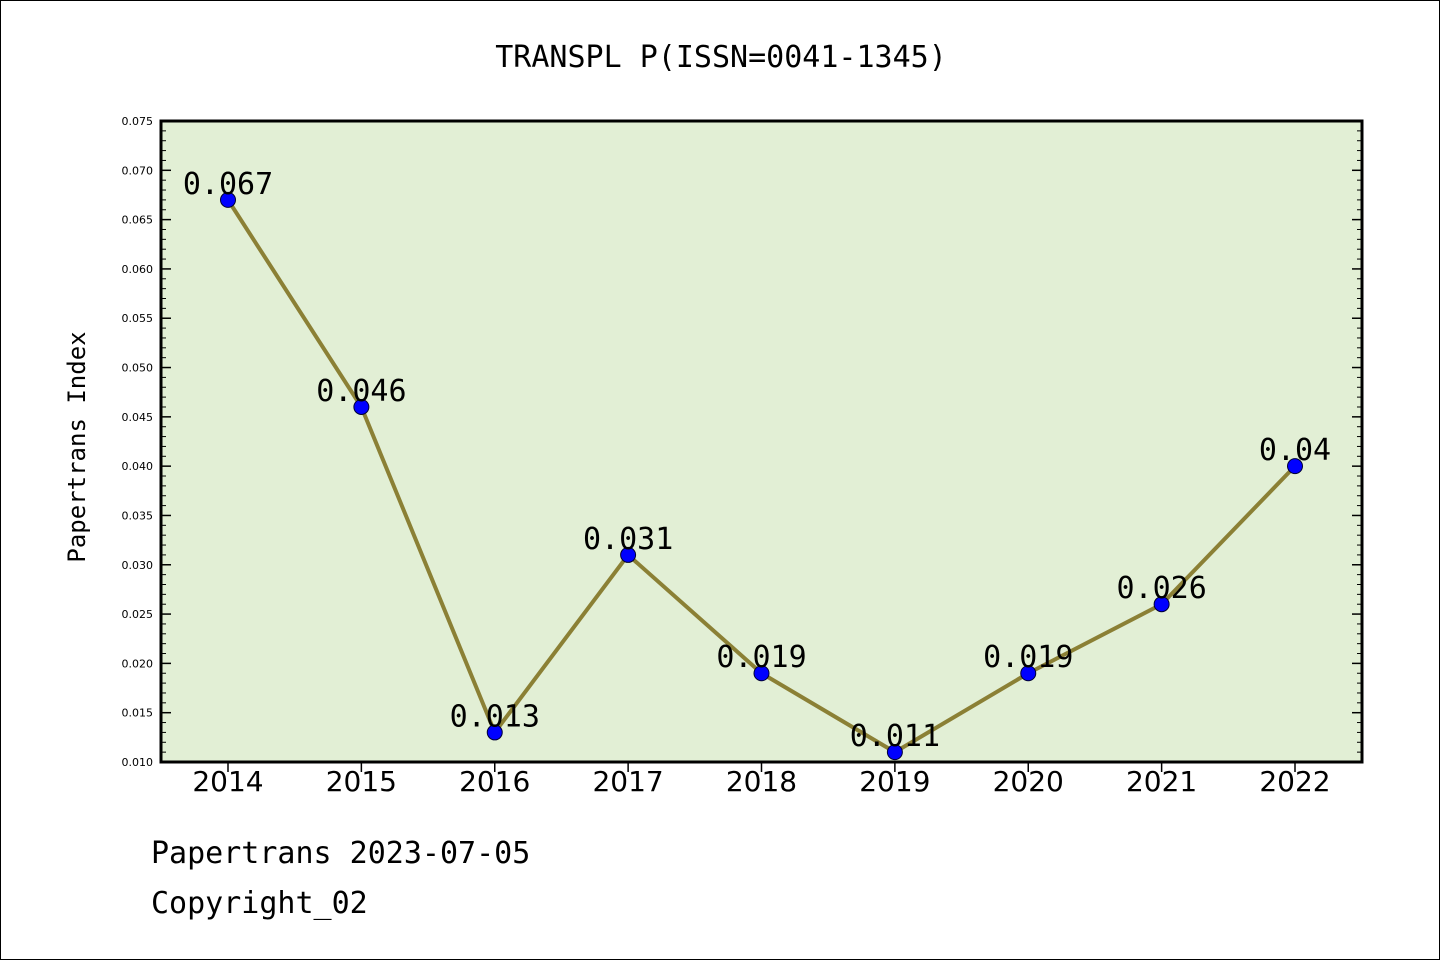 The image size is (1440, 961). What do you see at coordinates (628, 539) in the screenshot?
I see `data-label: 0.031` at bounding box center [628, 539].